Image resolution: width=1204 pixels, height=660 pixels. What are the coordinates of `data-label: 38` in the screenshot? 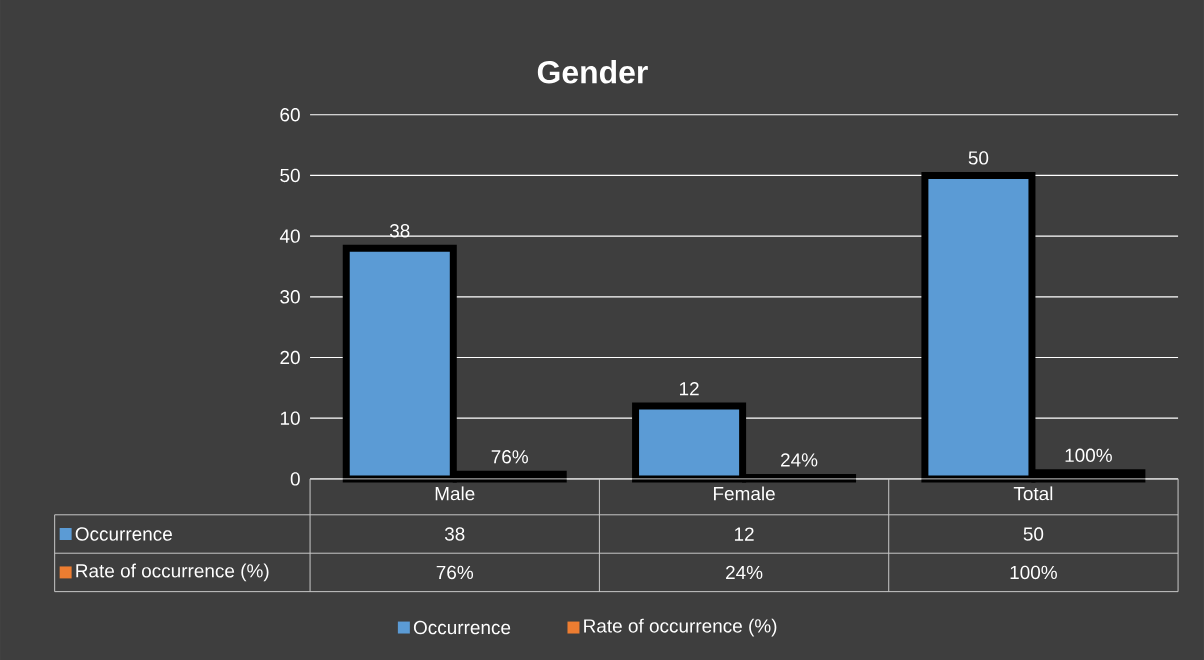 It's located at (454, 534).